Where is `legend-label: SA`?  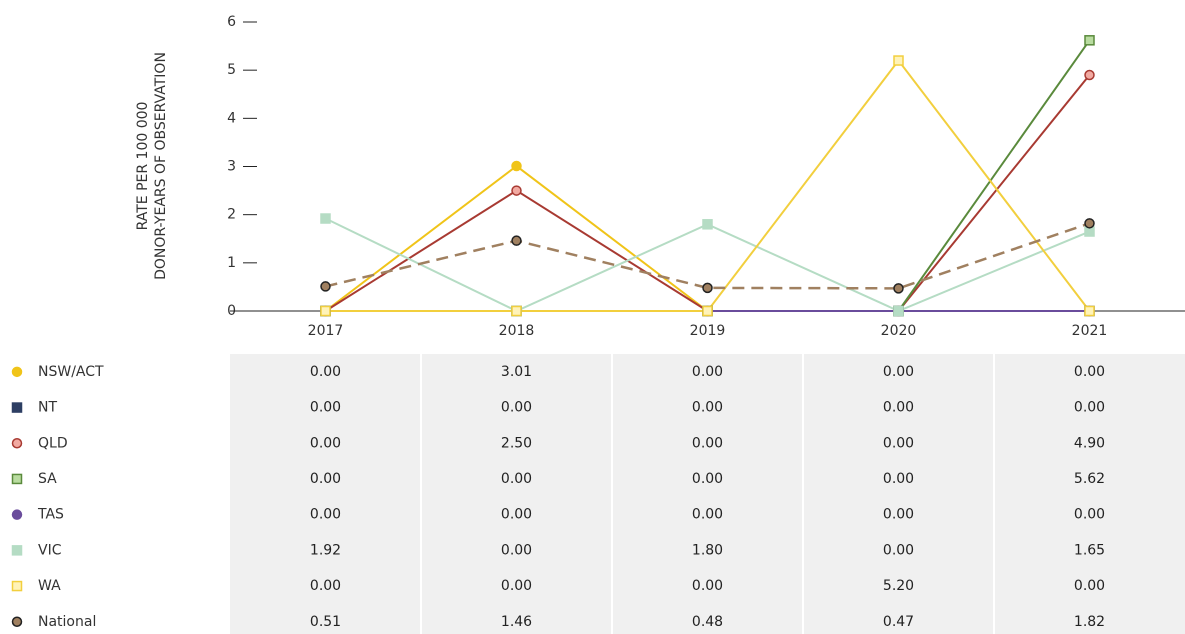 legend-label: SA is located at coordinates (47, 479).